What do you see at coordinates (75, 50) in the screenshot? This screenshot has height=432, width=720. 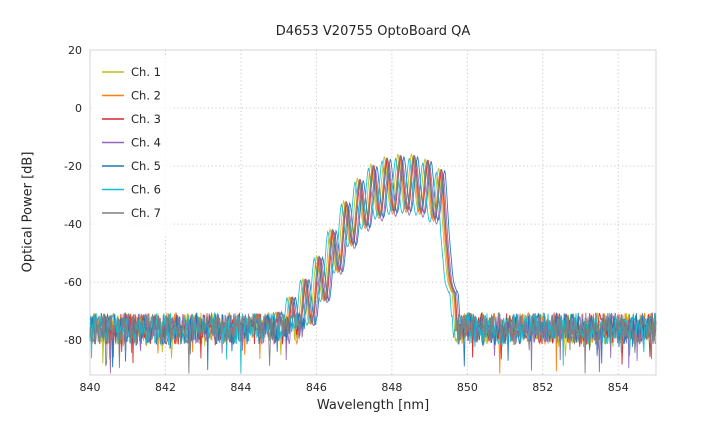 I see `y-tick-label: 20` at bounding box center [75, 50].